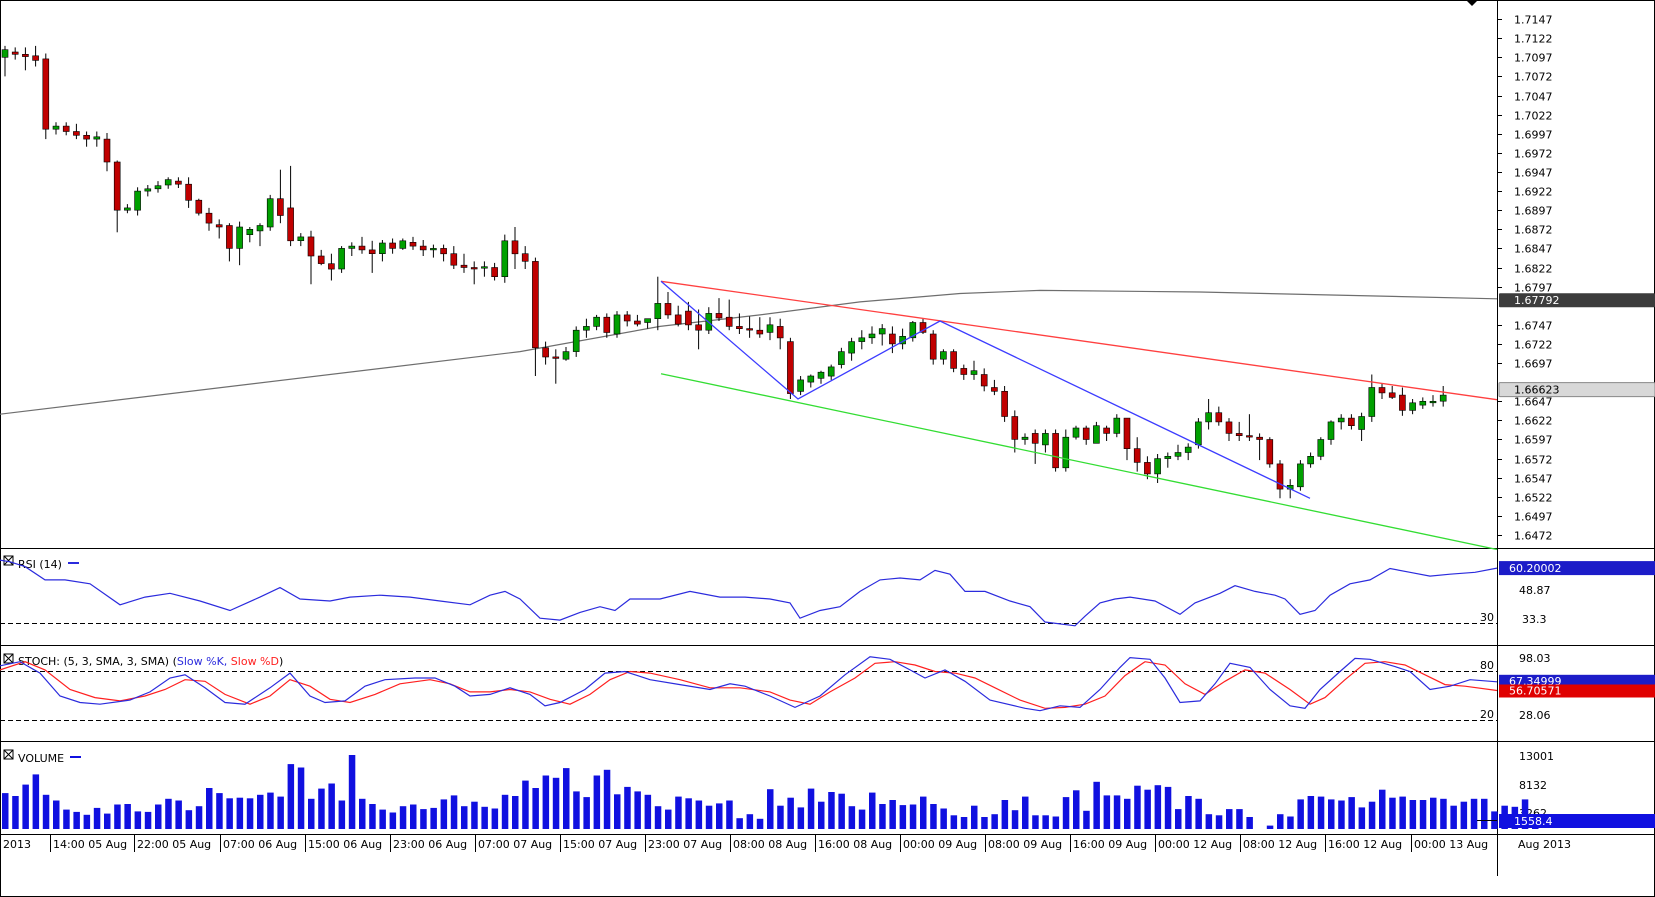 This screenshot has width=1655, height=897. What do you see at coordinates (1079, 462) in the screenshot?
I see `trend-line-support` at bounding box center [1079, 462].